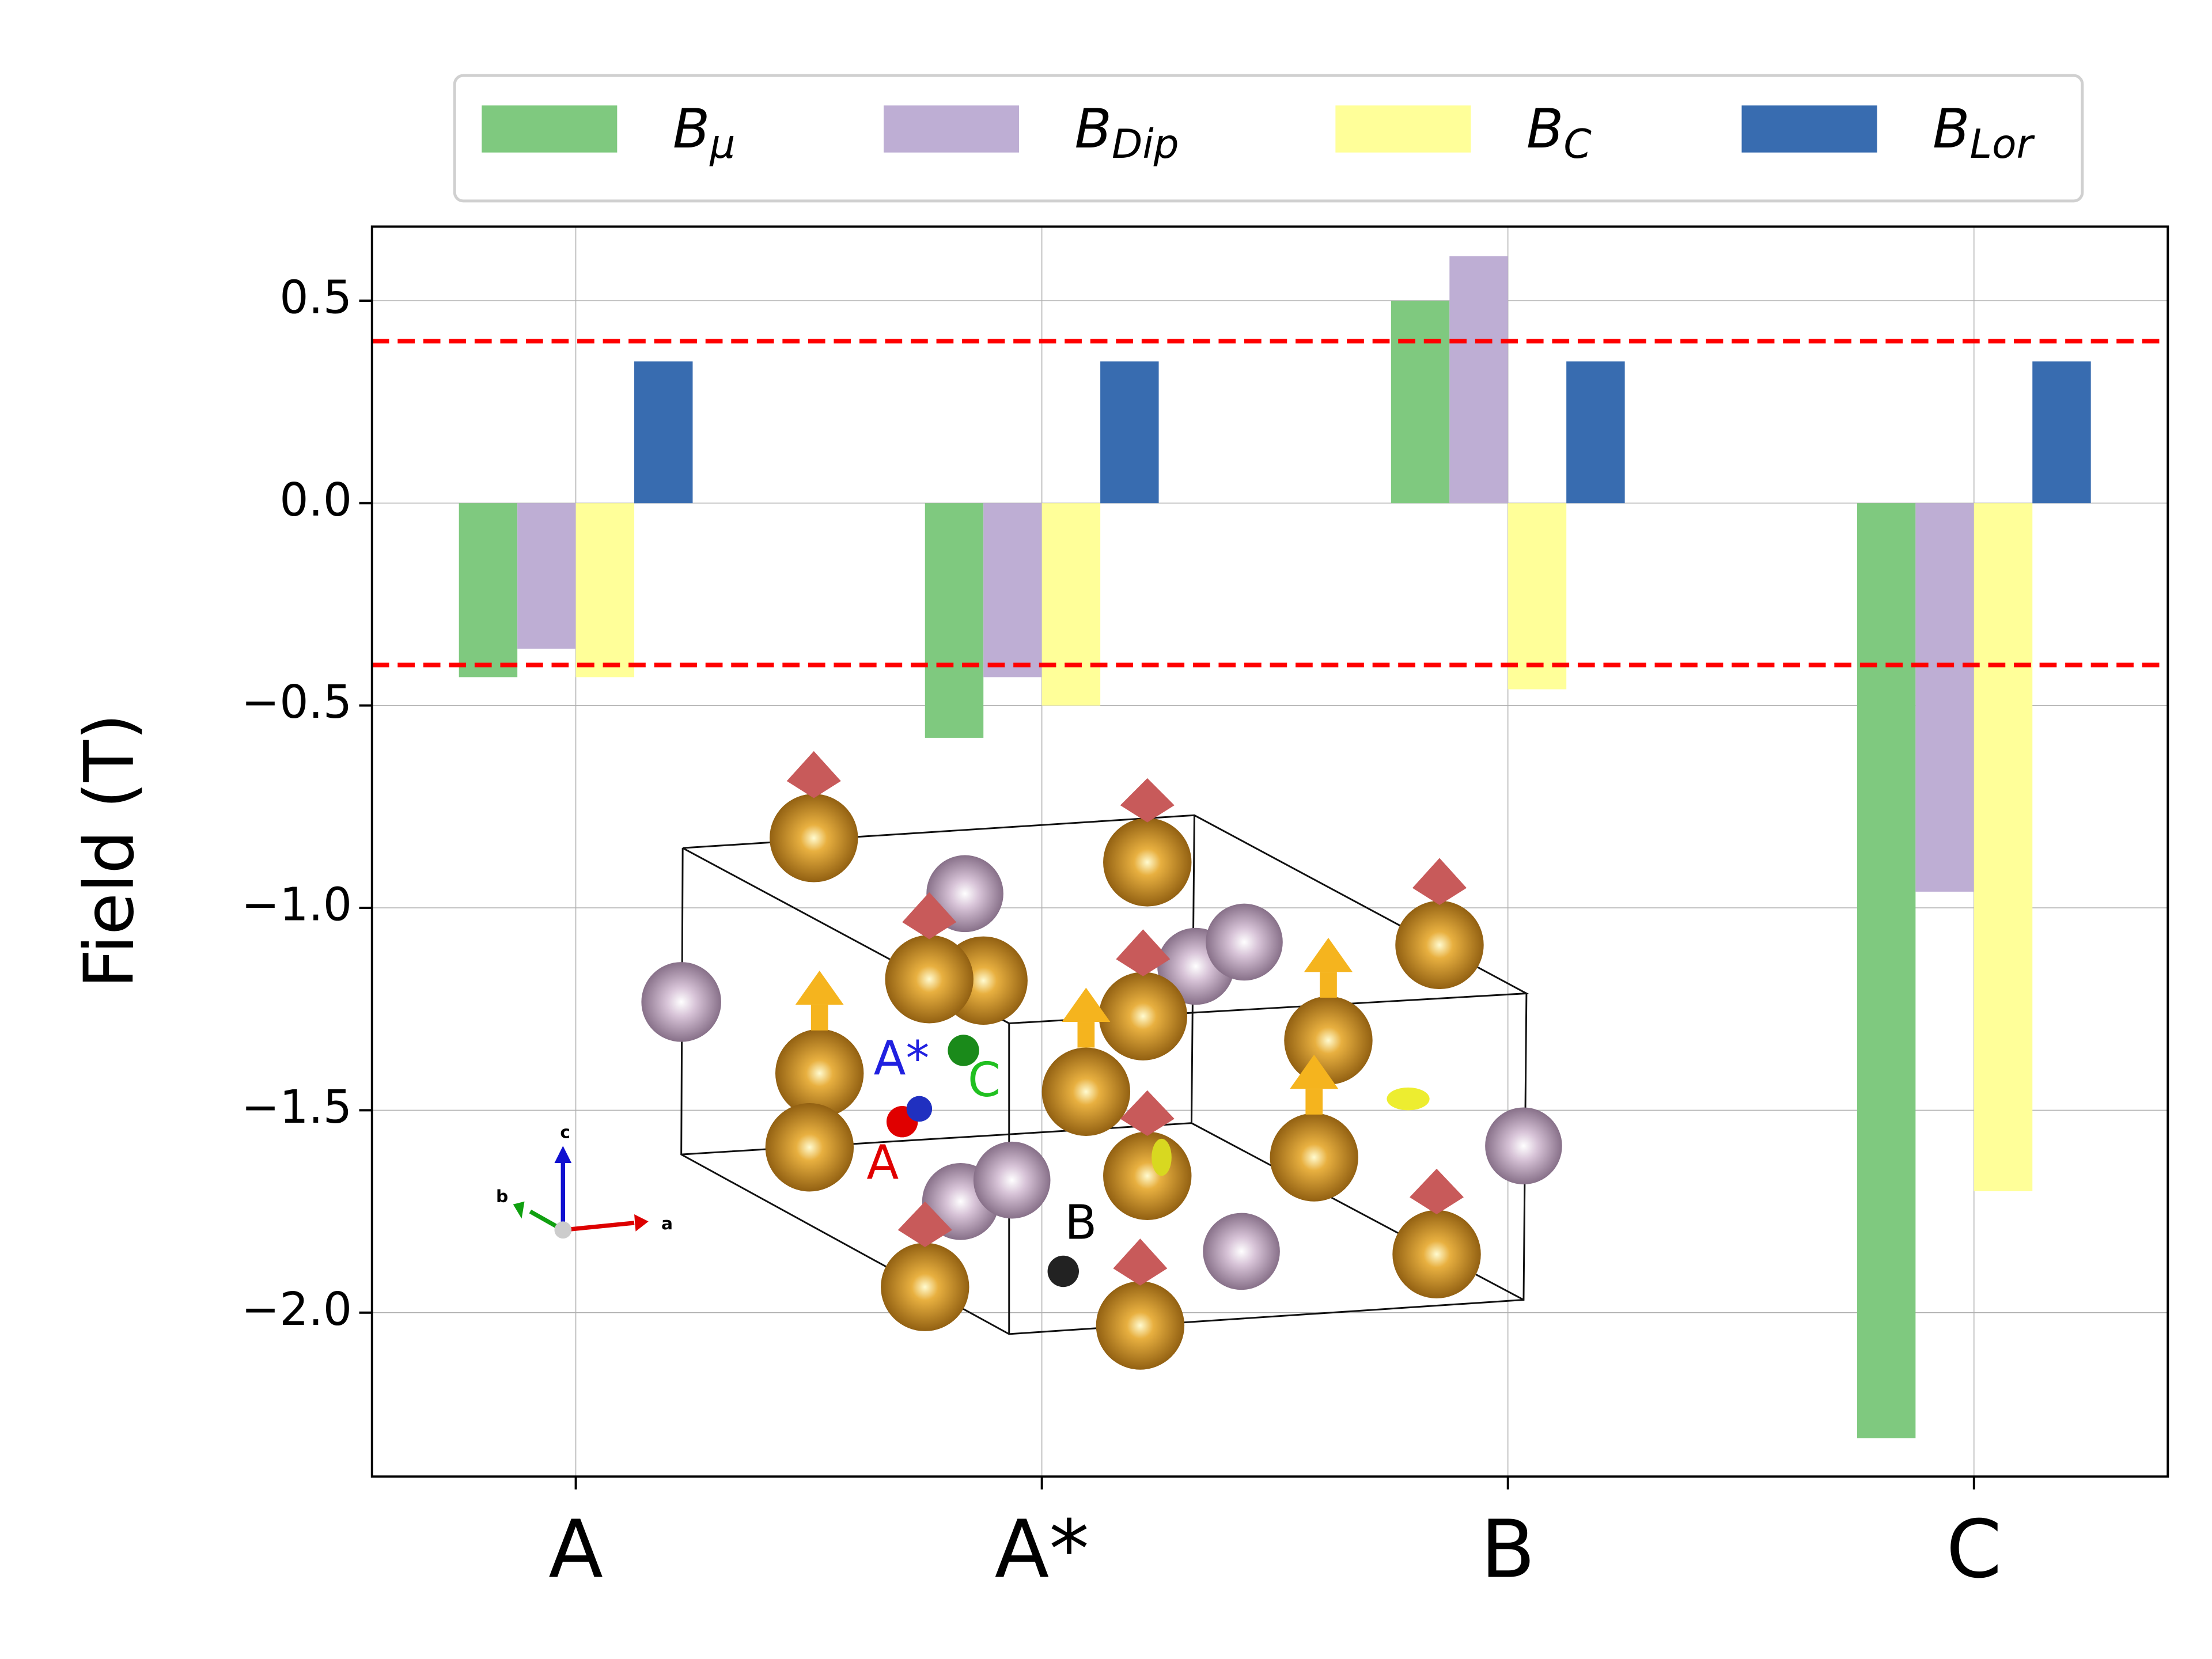  I want to click on site-b, so click(1063, 1271).